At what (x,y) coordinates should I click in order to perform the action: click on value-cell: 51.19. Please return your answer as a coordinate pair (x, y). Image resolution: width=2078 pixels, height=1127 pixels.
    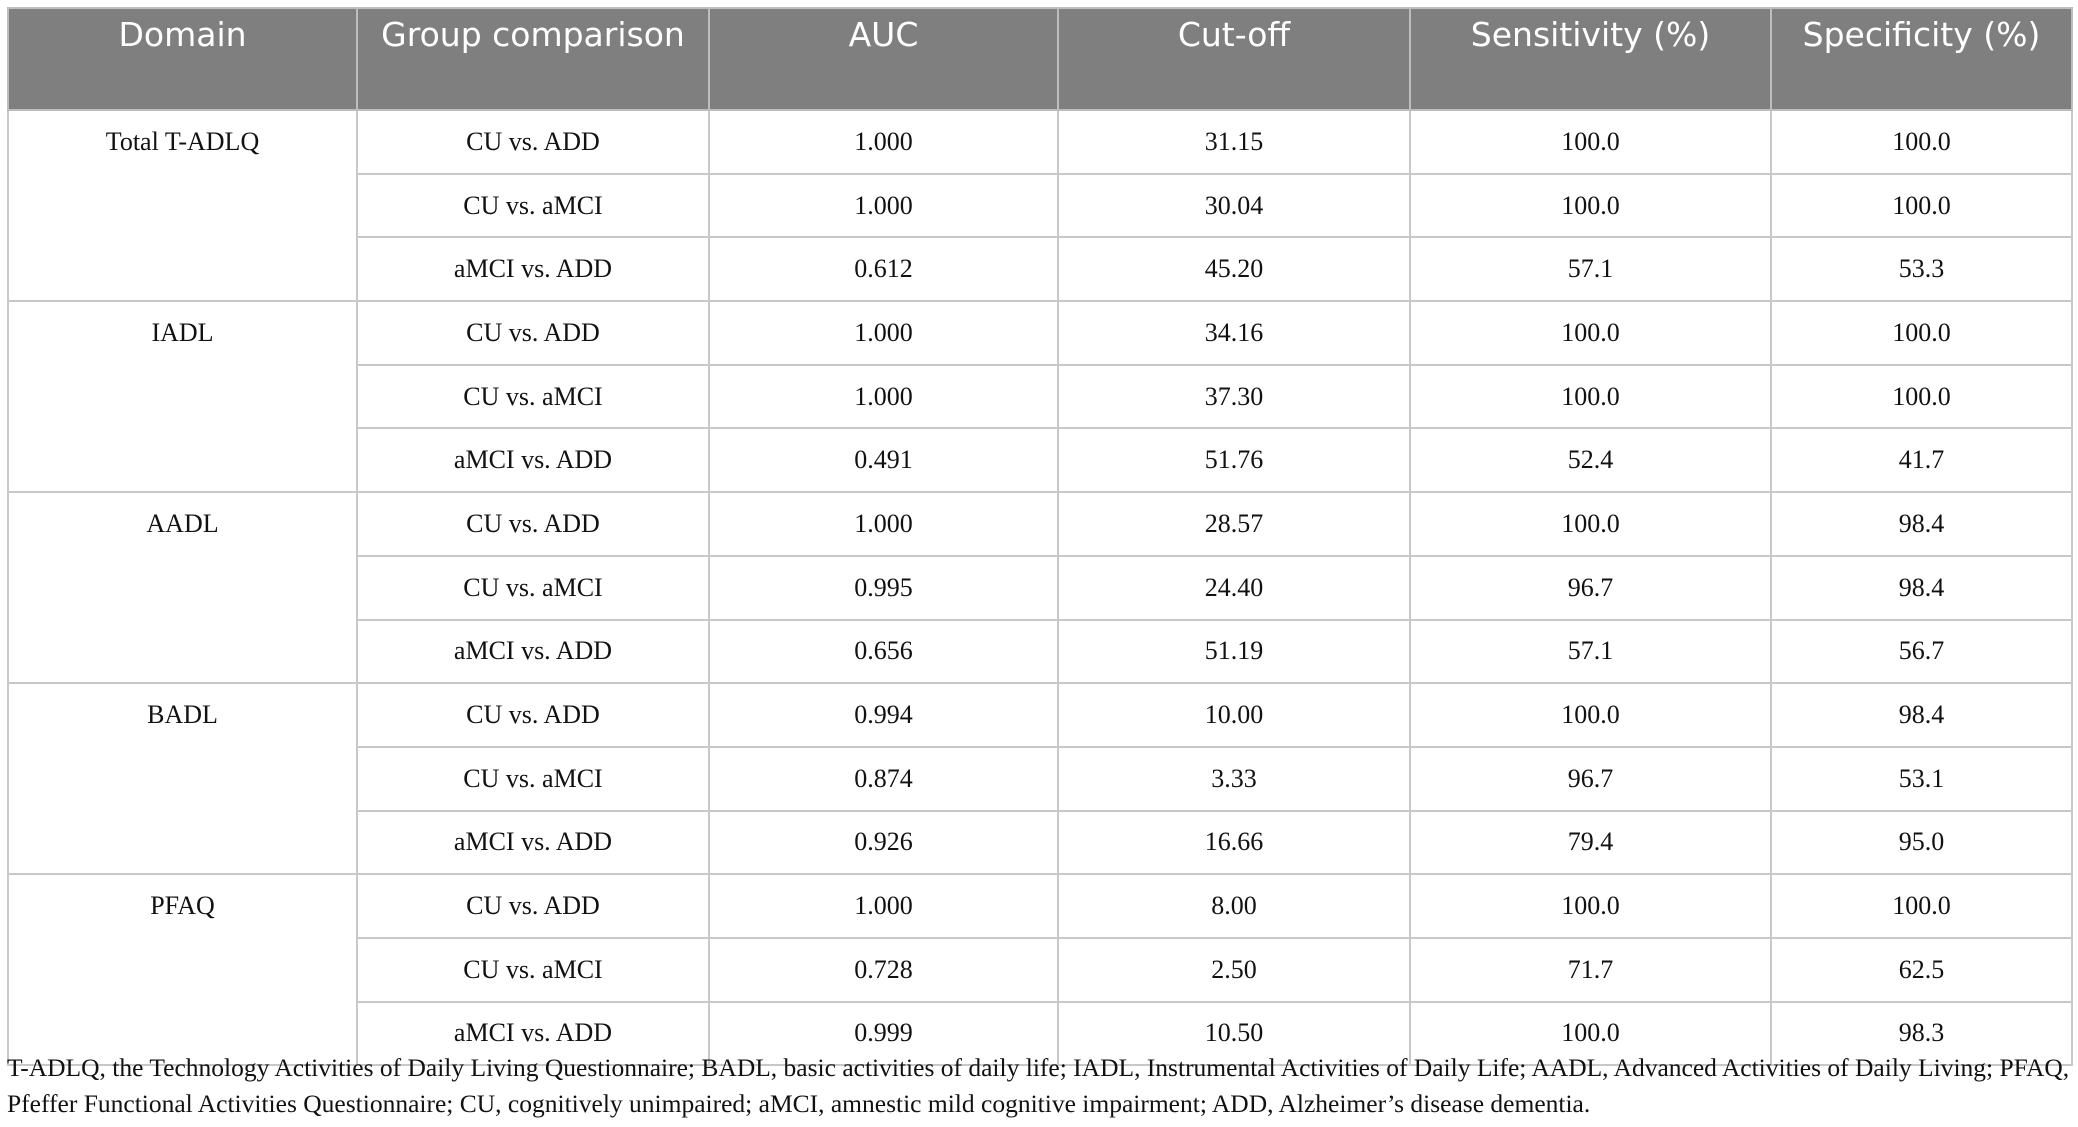
    Looking at the image, I should click on (1234, 651).